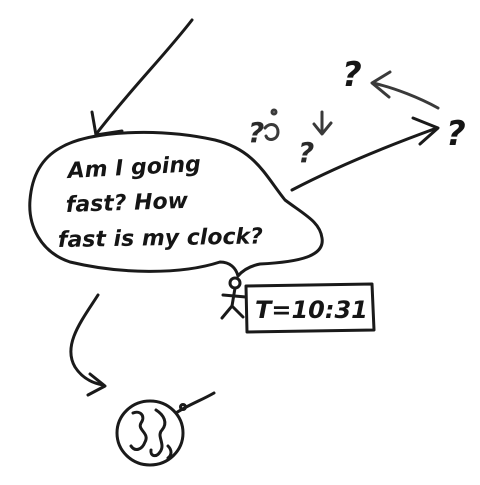 The height and width of the screenshot is (485, 480). I want to click on stick-figure, so click(234, 298).